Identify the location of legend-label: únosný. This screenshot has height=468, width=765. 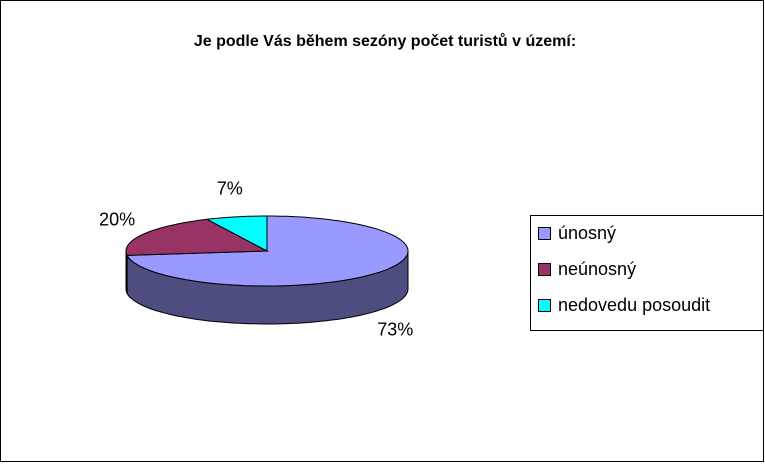
(587, 233).